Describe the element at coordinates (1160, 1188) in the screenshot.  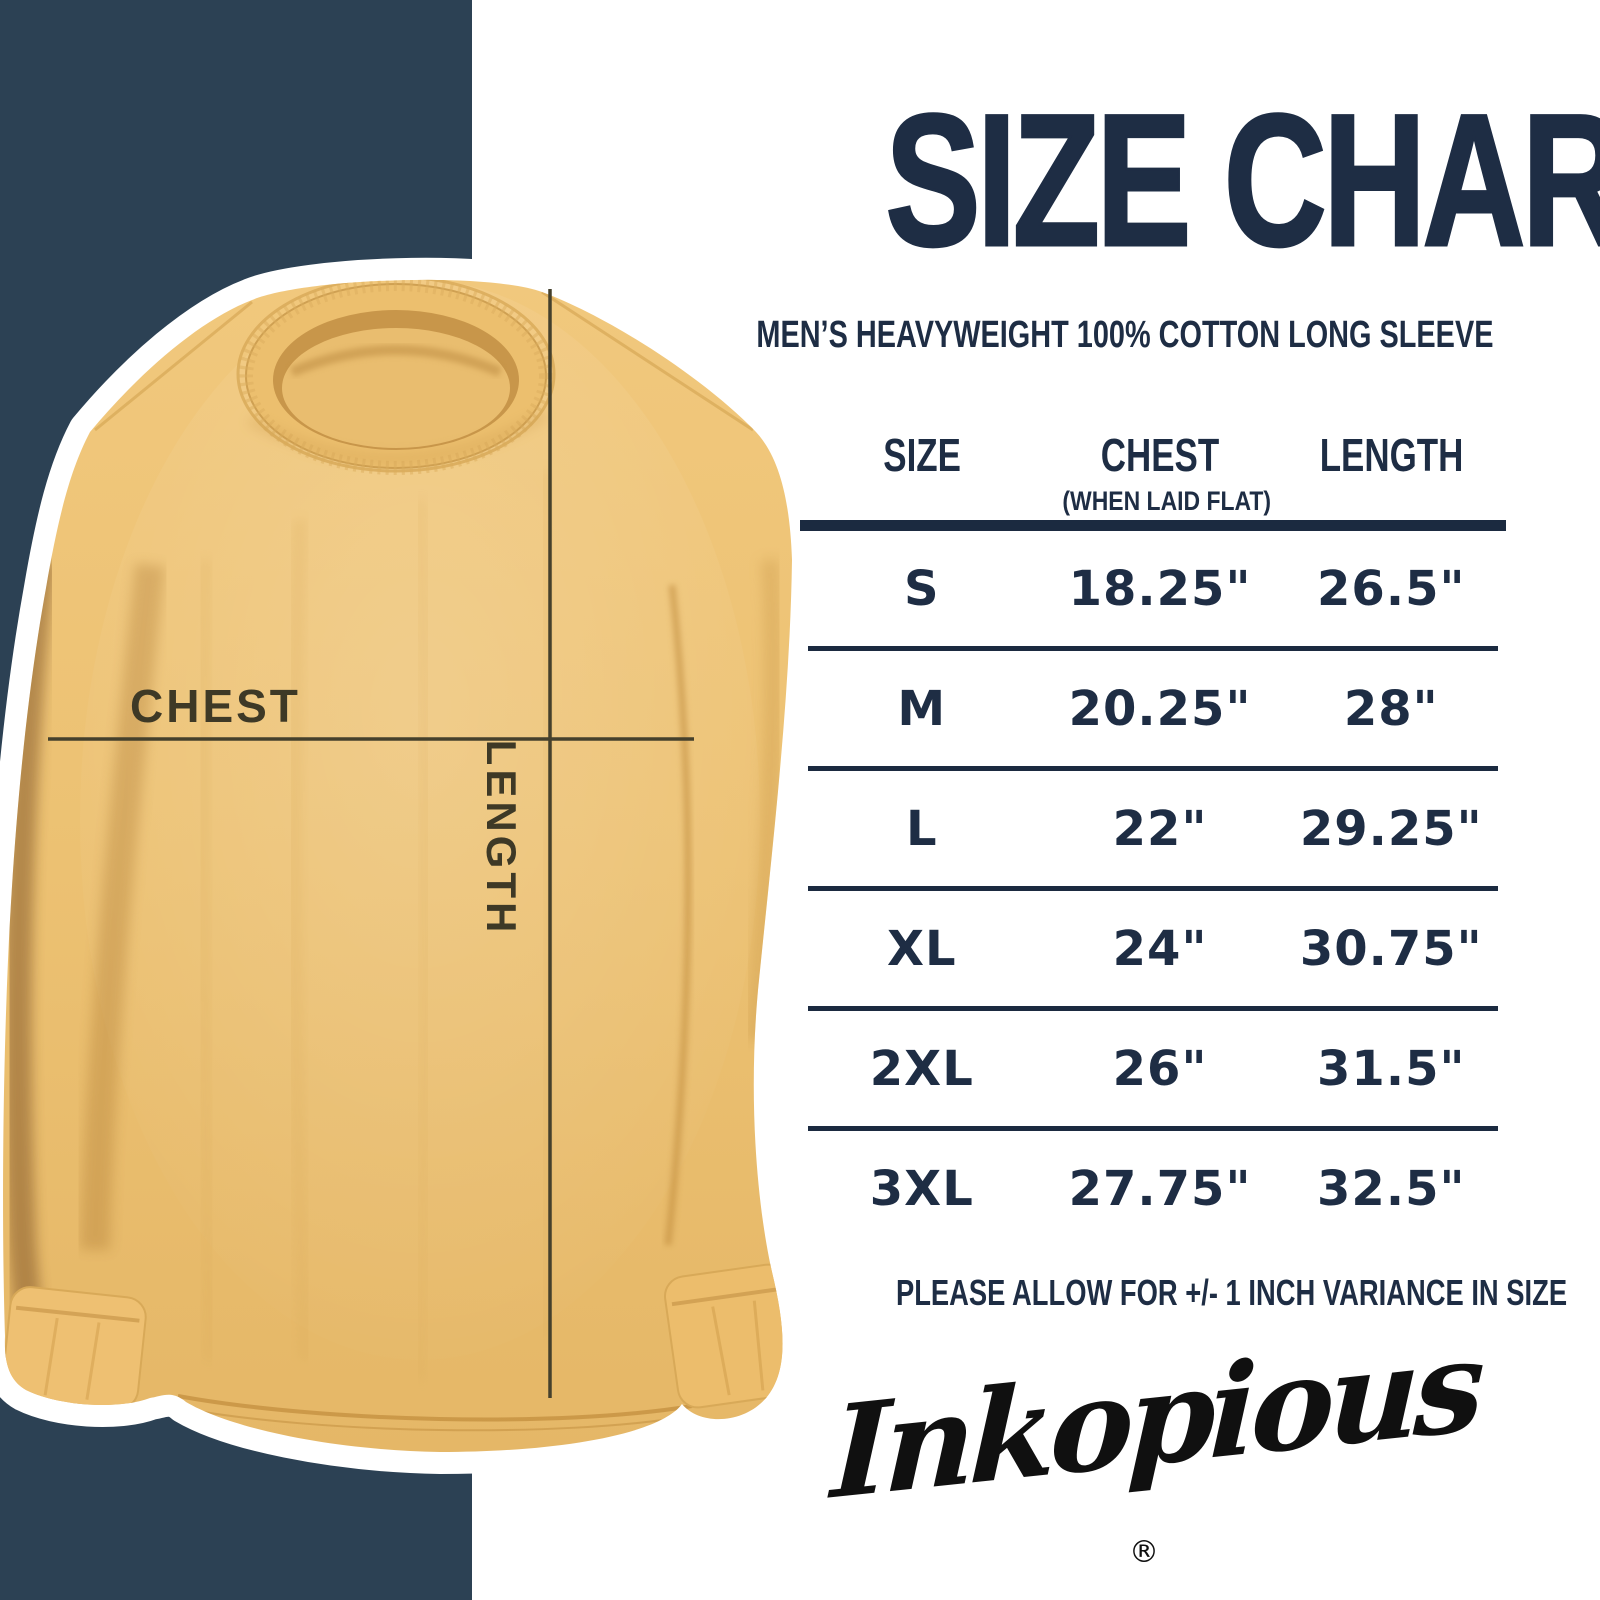
I see `chest-cell: 27.75"` at that location.